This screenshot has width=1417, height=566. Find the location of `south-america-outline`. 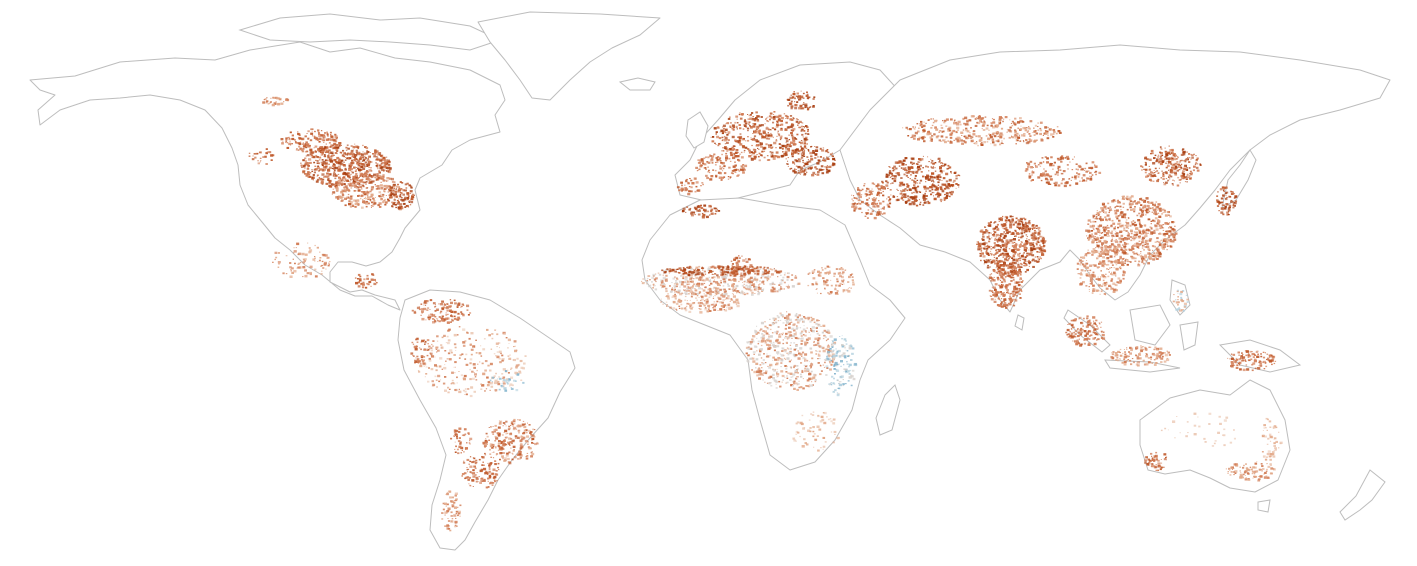

south-america-outline is located at coordinates (486, 420).